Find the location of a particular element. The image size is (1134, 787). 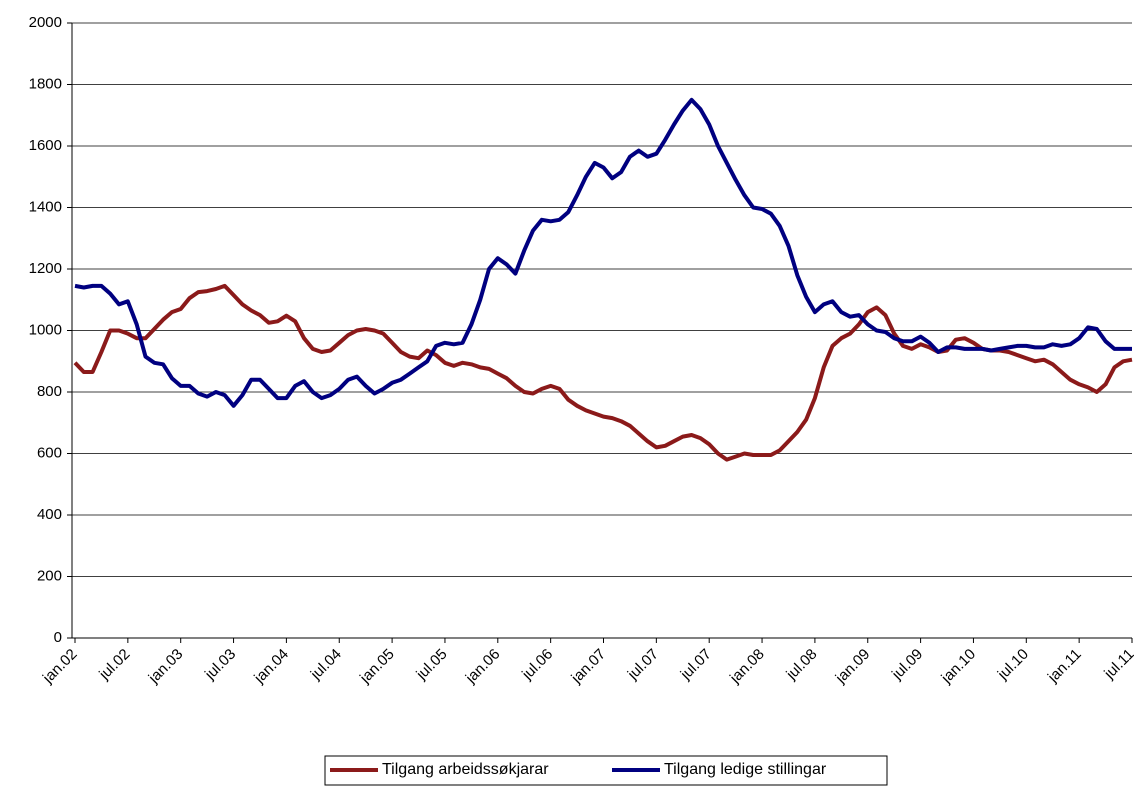

x-tick-label: jan.11 is located at coordinates (1064, 666).